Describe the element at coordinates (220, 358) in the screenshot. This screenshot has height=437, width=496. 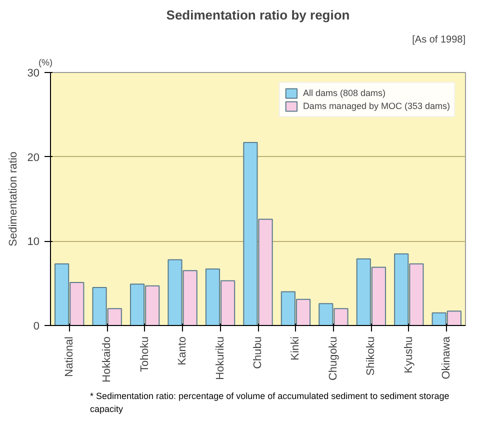
I see `x-tick-label: Hokuriku` at that location.